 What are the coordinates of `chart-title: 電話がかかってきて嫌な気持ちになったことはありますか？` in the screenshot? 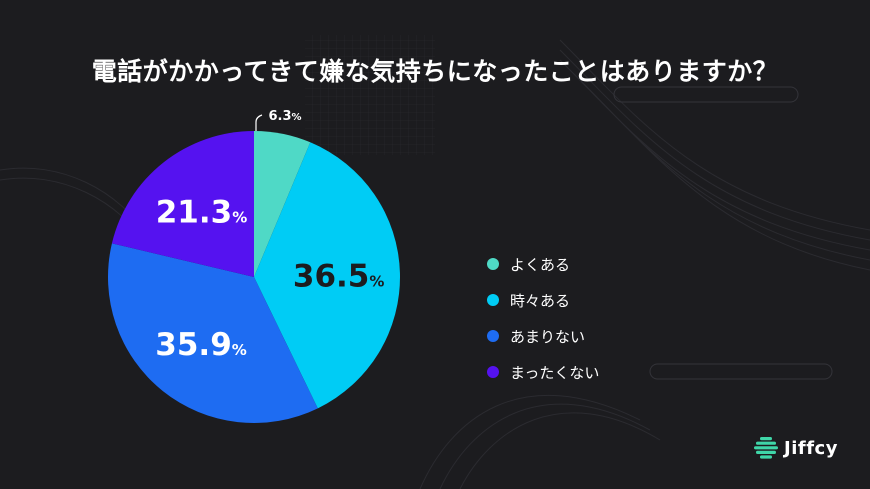 It's located at (435, 71).